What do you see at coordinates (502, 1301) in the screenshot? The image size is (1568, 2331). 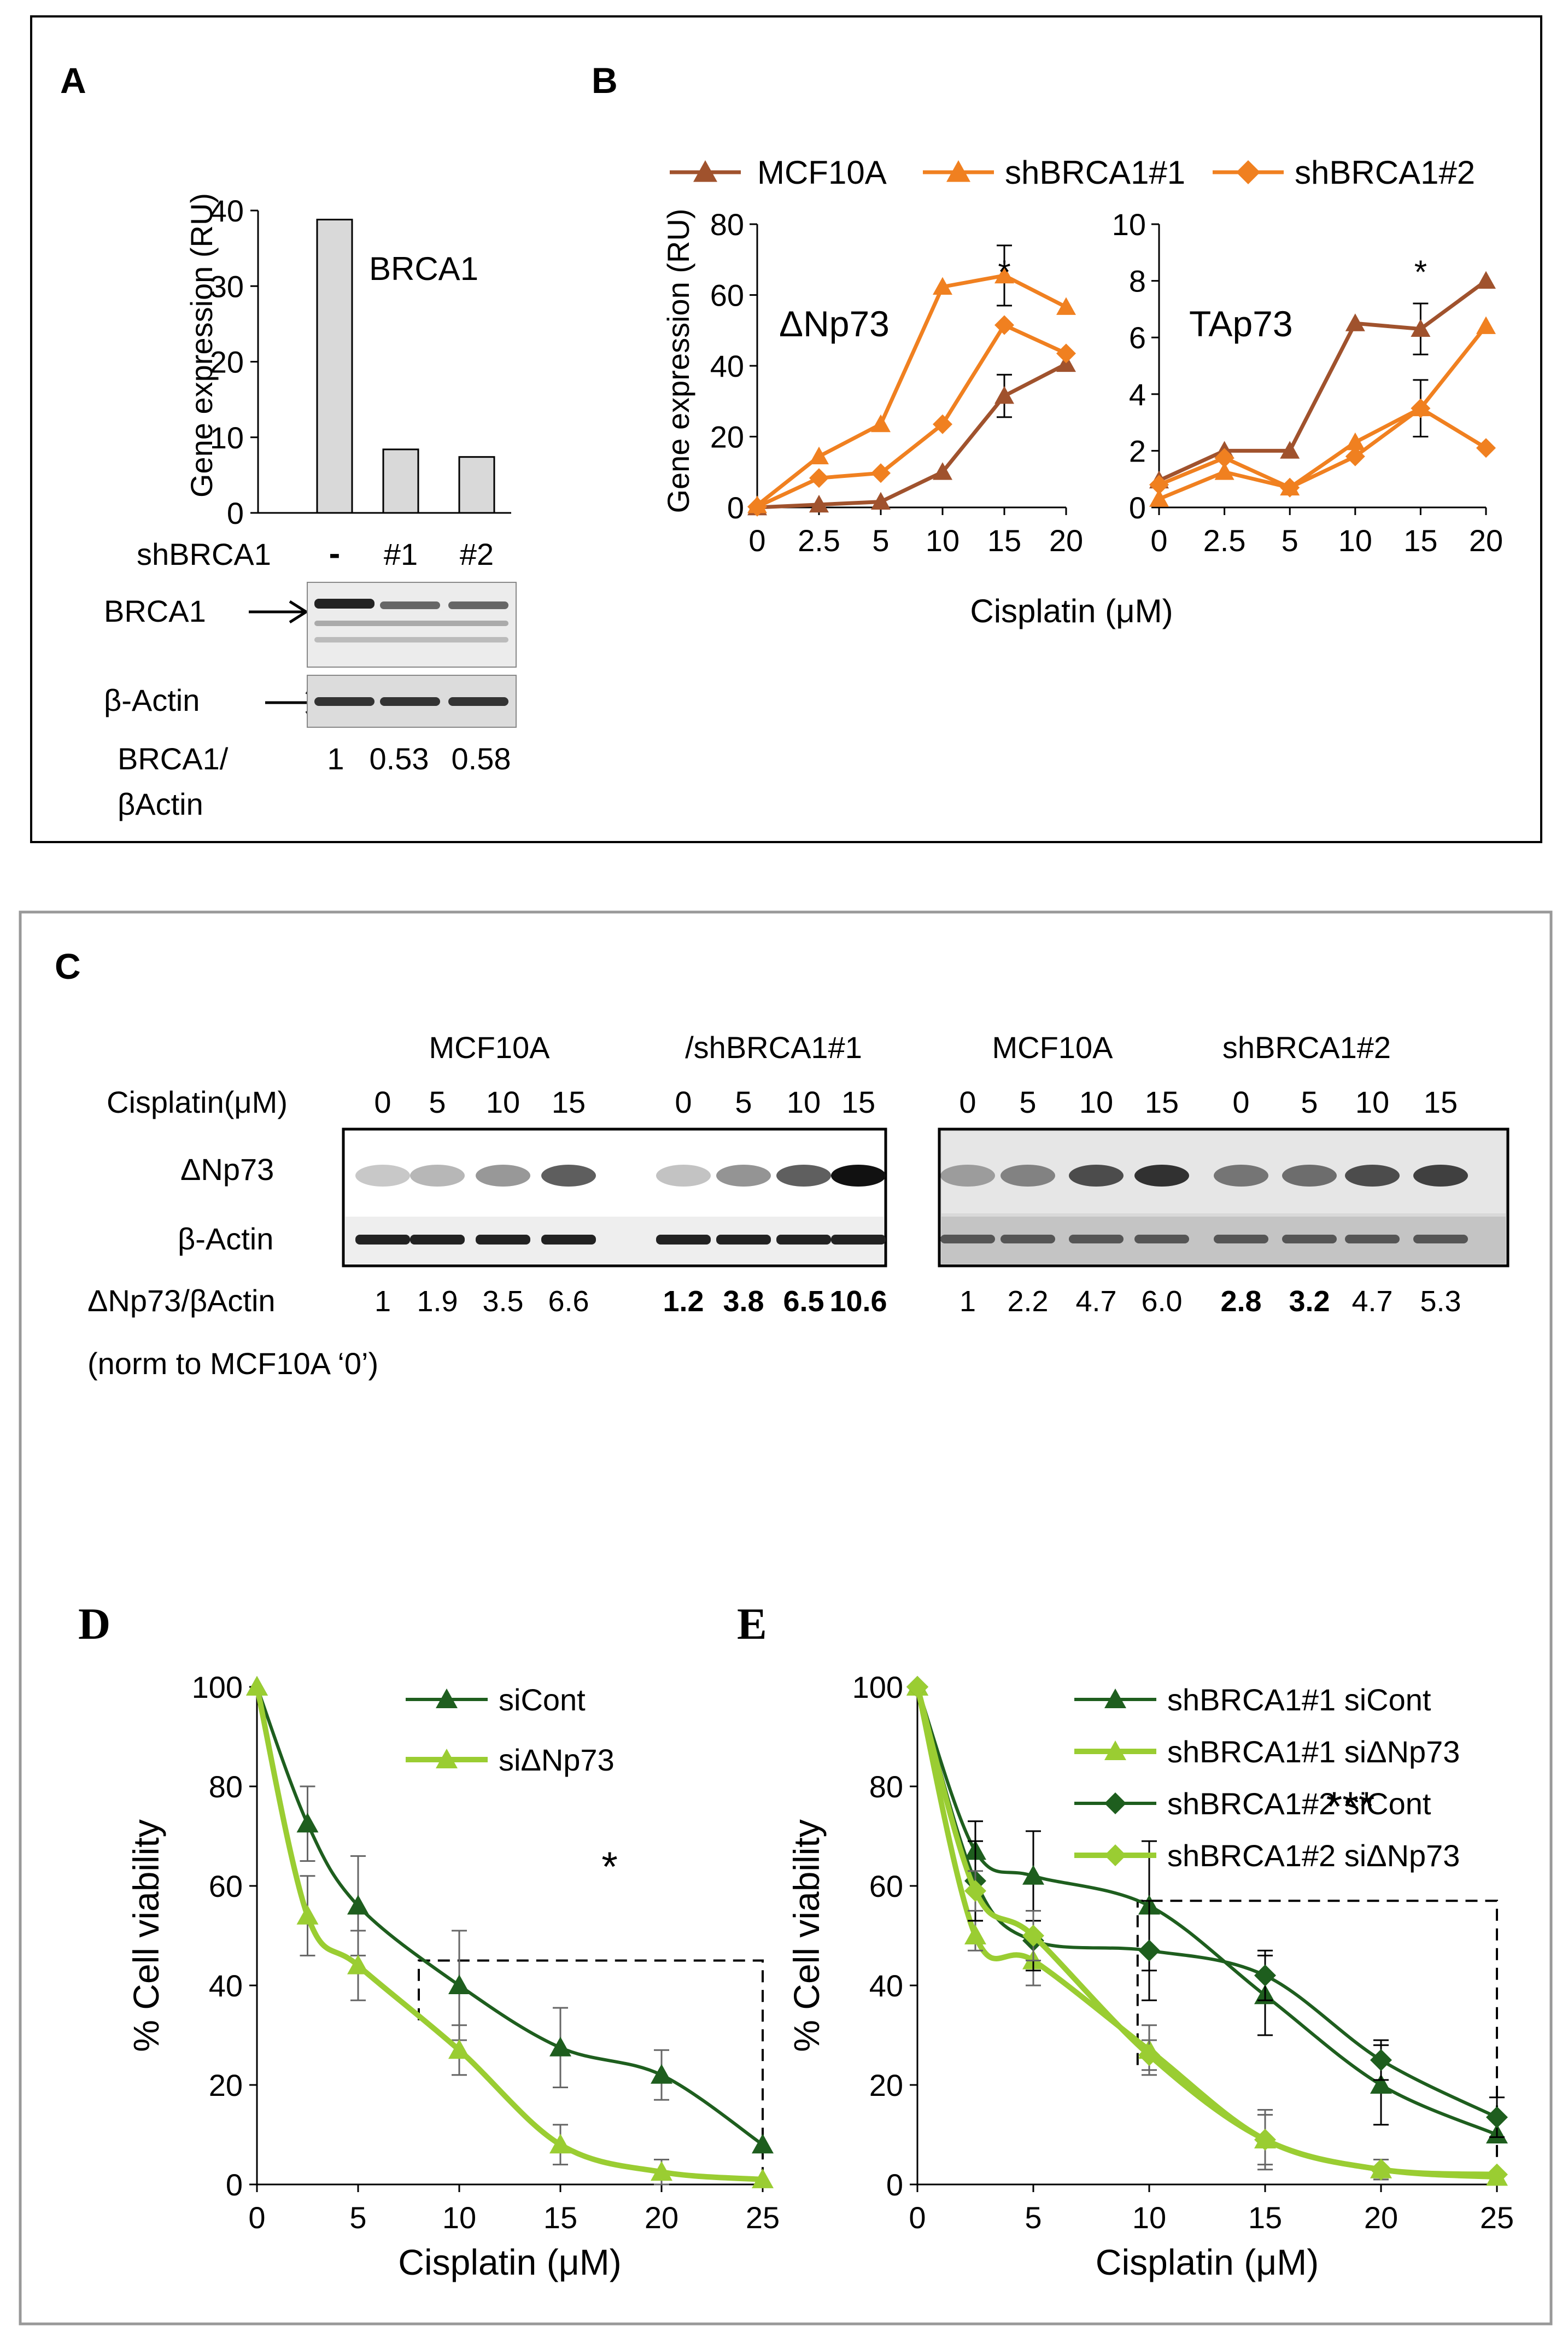 I see `ratio-value: 3.5` at bounding box center [502, 1301].